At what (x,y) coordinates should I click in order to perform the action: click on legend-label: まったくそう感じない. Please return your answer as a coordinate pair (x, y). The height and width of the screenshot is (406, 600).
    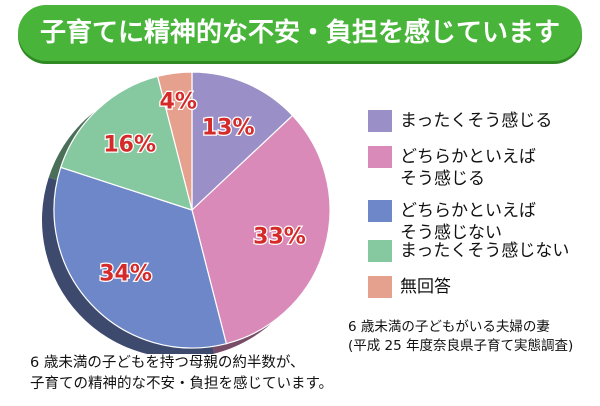
    Looking at the image, I should click on (485, 251).